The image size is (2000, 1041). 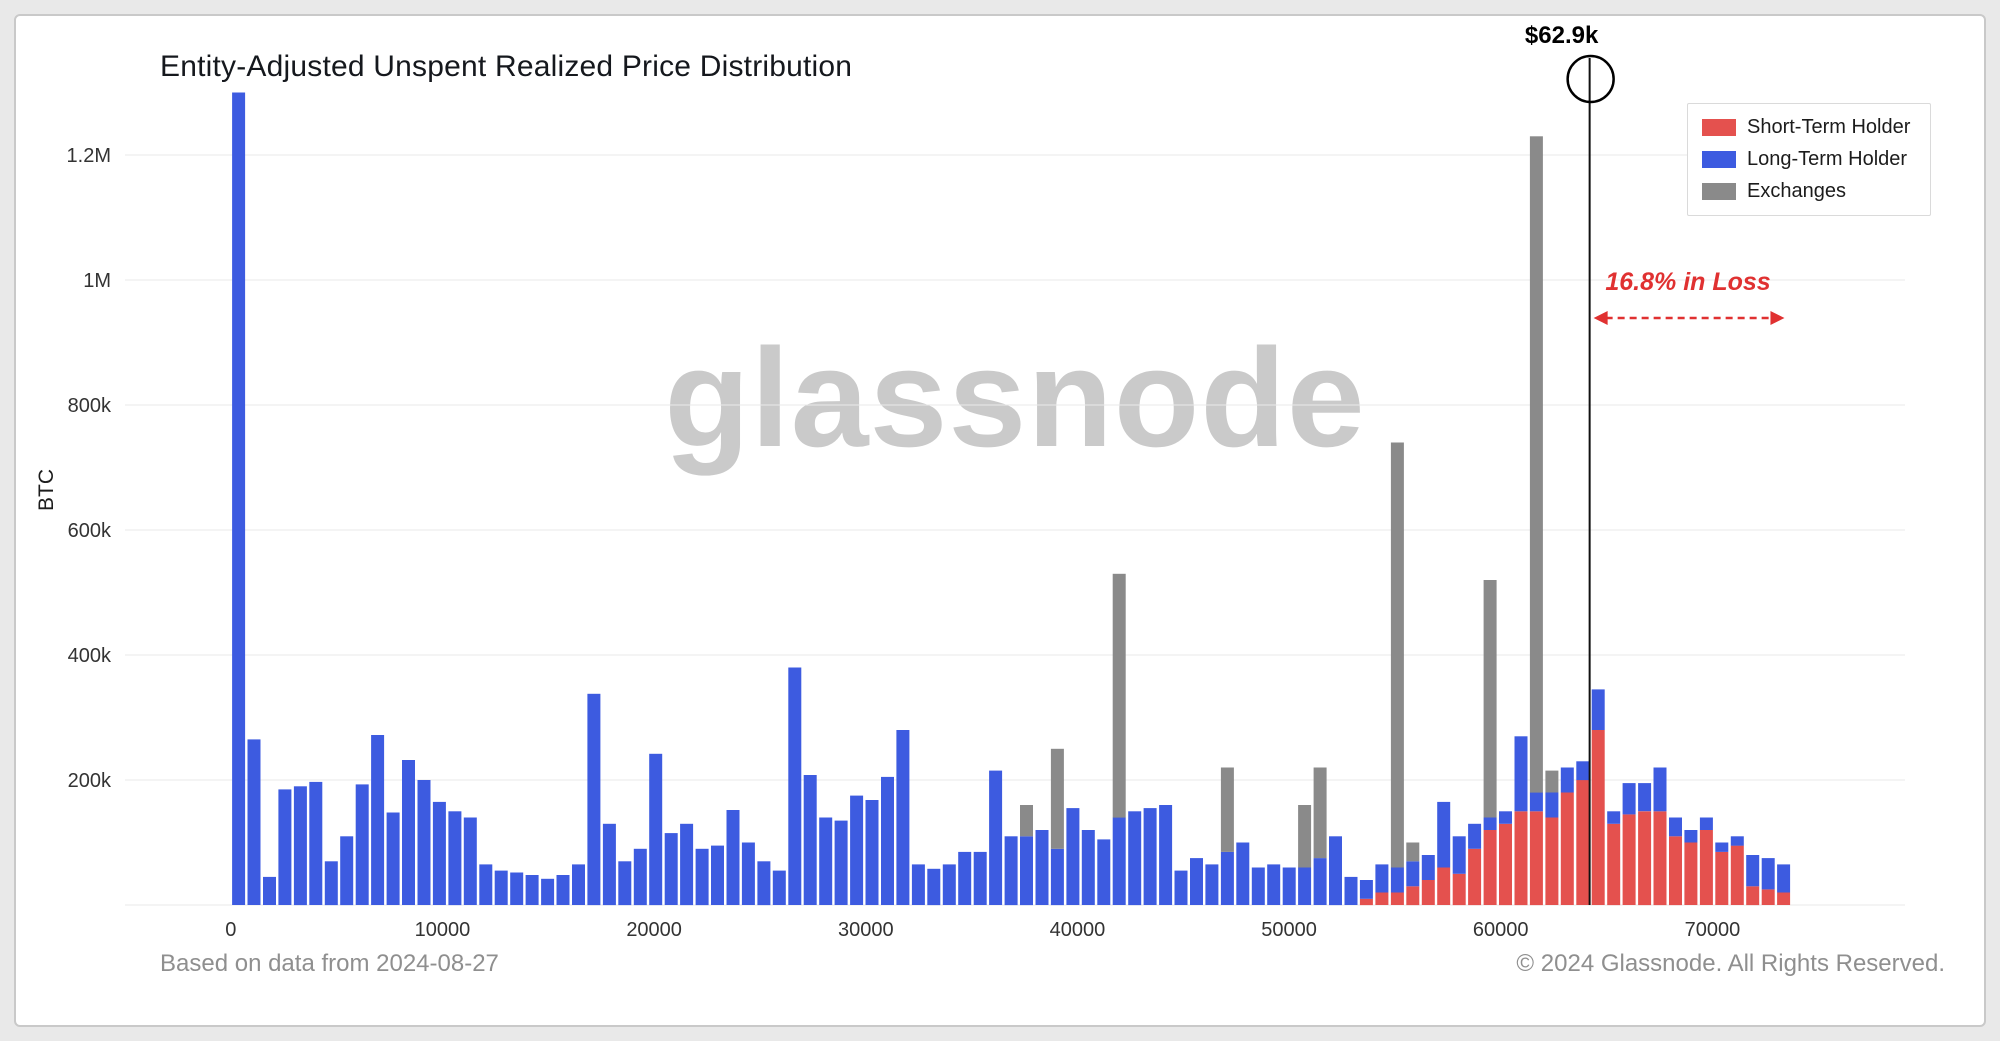 What do you see at coordinates (1289, 930) in the screenshot?
I see `x-tick-label: 50000` at bounding box center [1289, 930].